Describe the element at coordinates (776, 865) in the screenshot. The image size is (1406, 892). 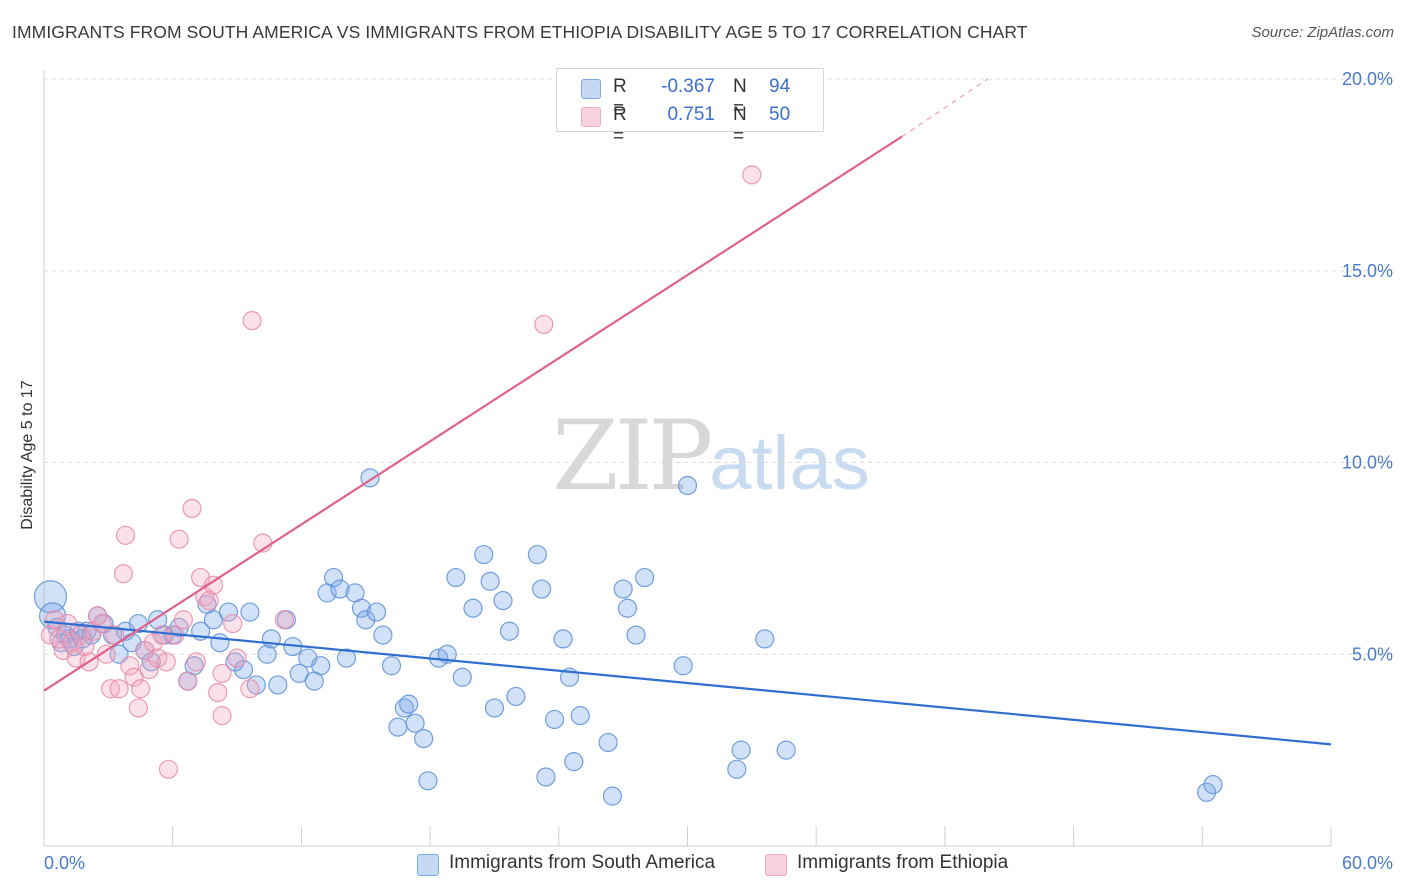
I see `series-swatch-pink` at that location.